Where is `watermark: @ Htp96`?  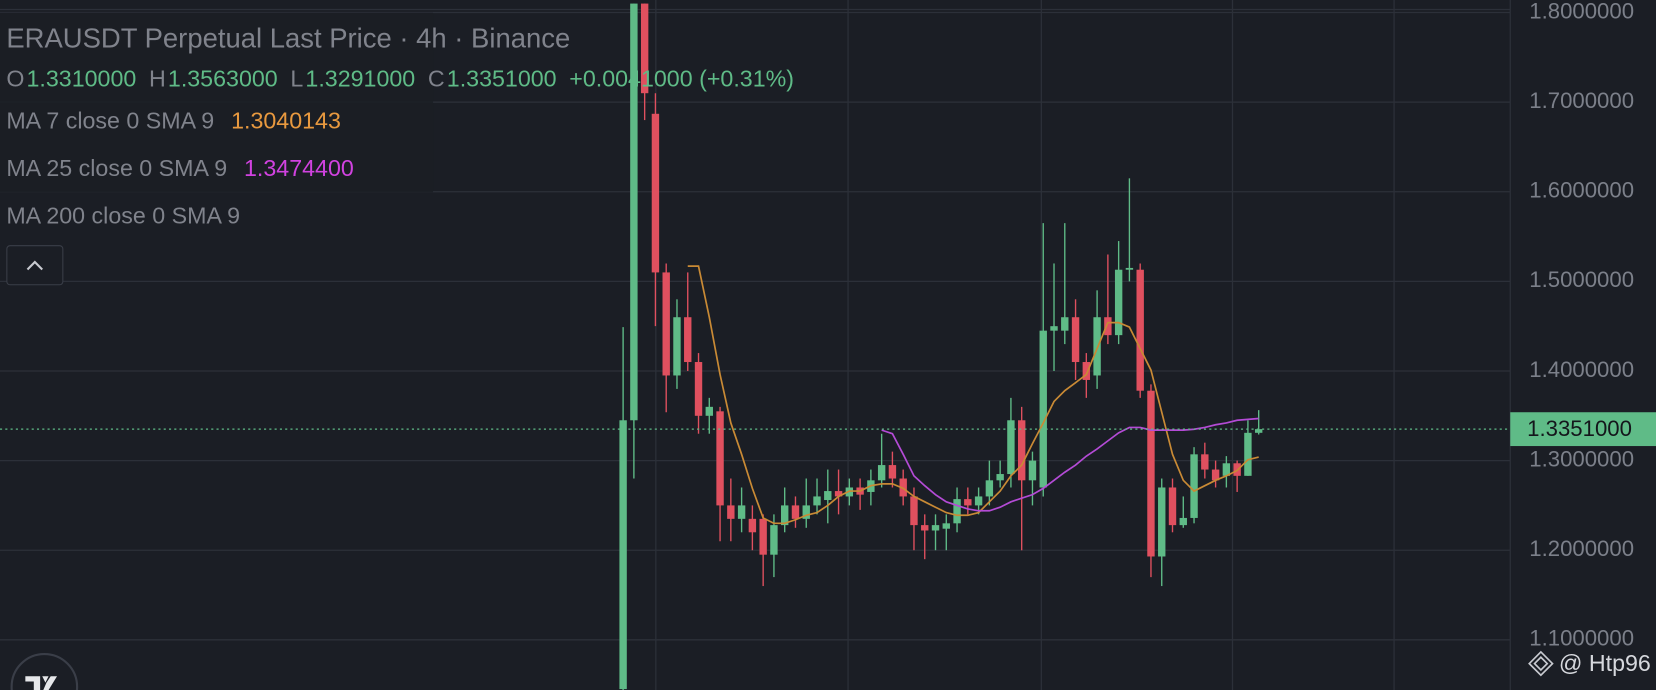
watermark: @ Htp96 is located at coordinates (1589, 663).